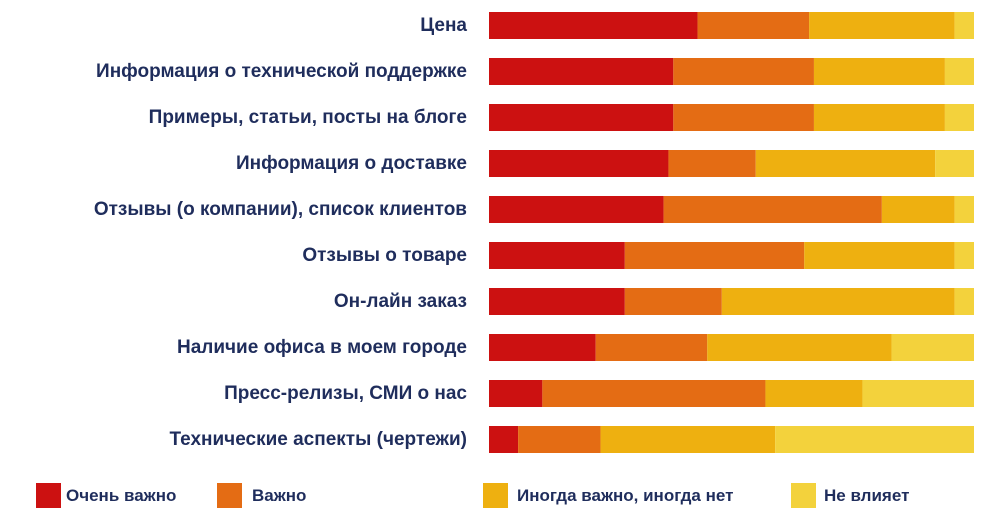 The width and height of the screenshot is (1000, 522). What do you see at coordinates (280, 209) in the screenshot?
I see `category-label: Отзывы (о компании), список клиентов` at bounding box center [280, 209].